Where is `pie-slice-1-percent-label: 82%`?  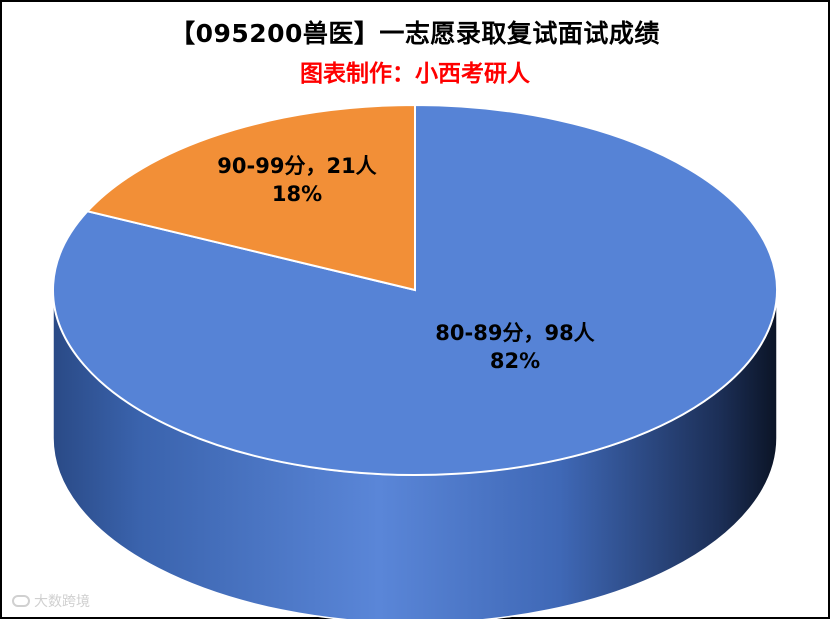 pie-slice-1-percent-label: 82% is located at coordinates (515, 361).